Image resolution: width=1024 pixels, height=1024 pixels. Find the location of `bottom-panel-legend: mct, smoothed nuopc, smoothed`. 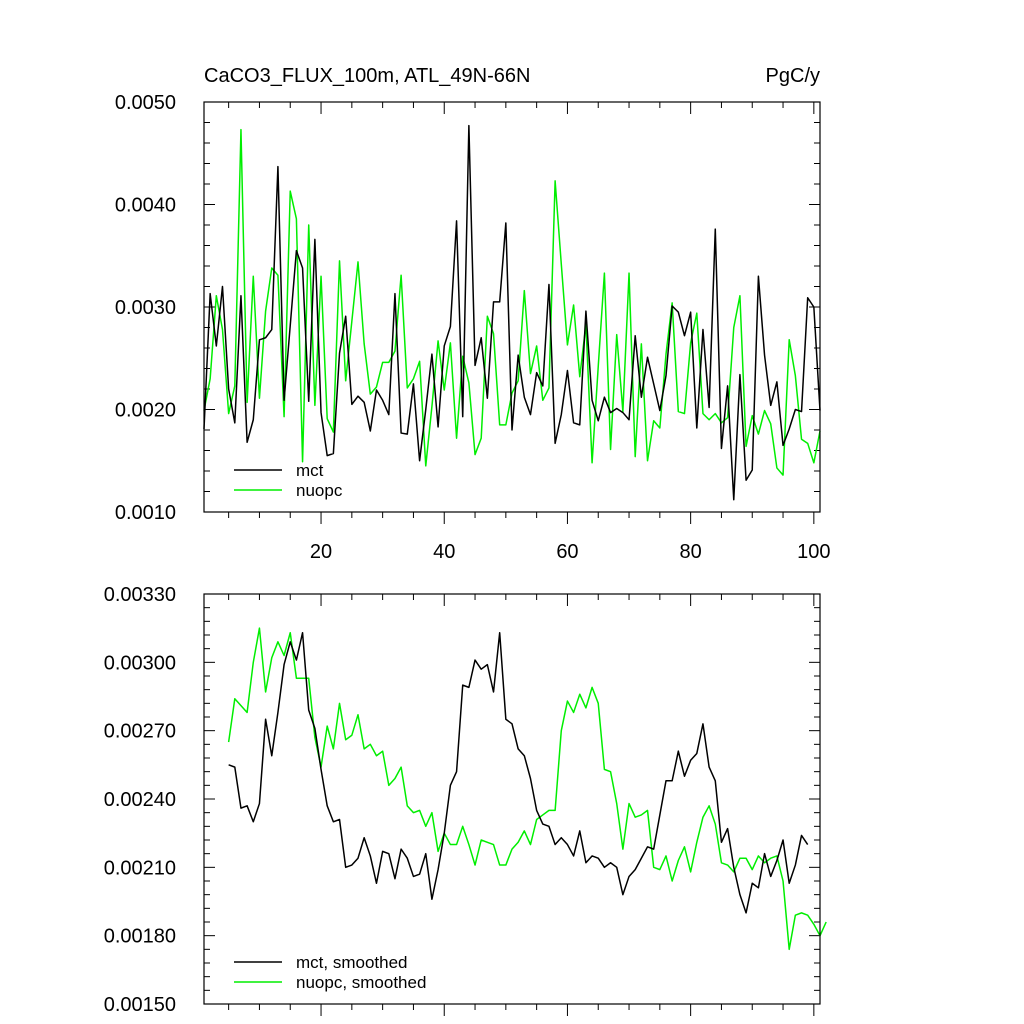

bottom-panel-legend: mct, smoothed nuopc, smoothed is located at coordinates (330, 972).